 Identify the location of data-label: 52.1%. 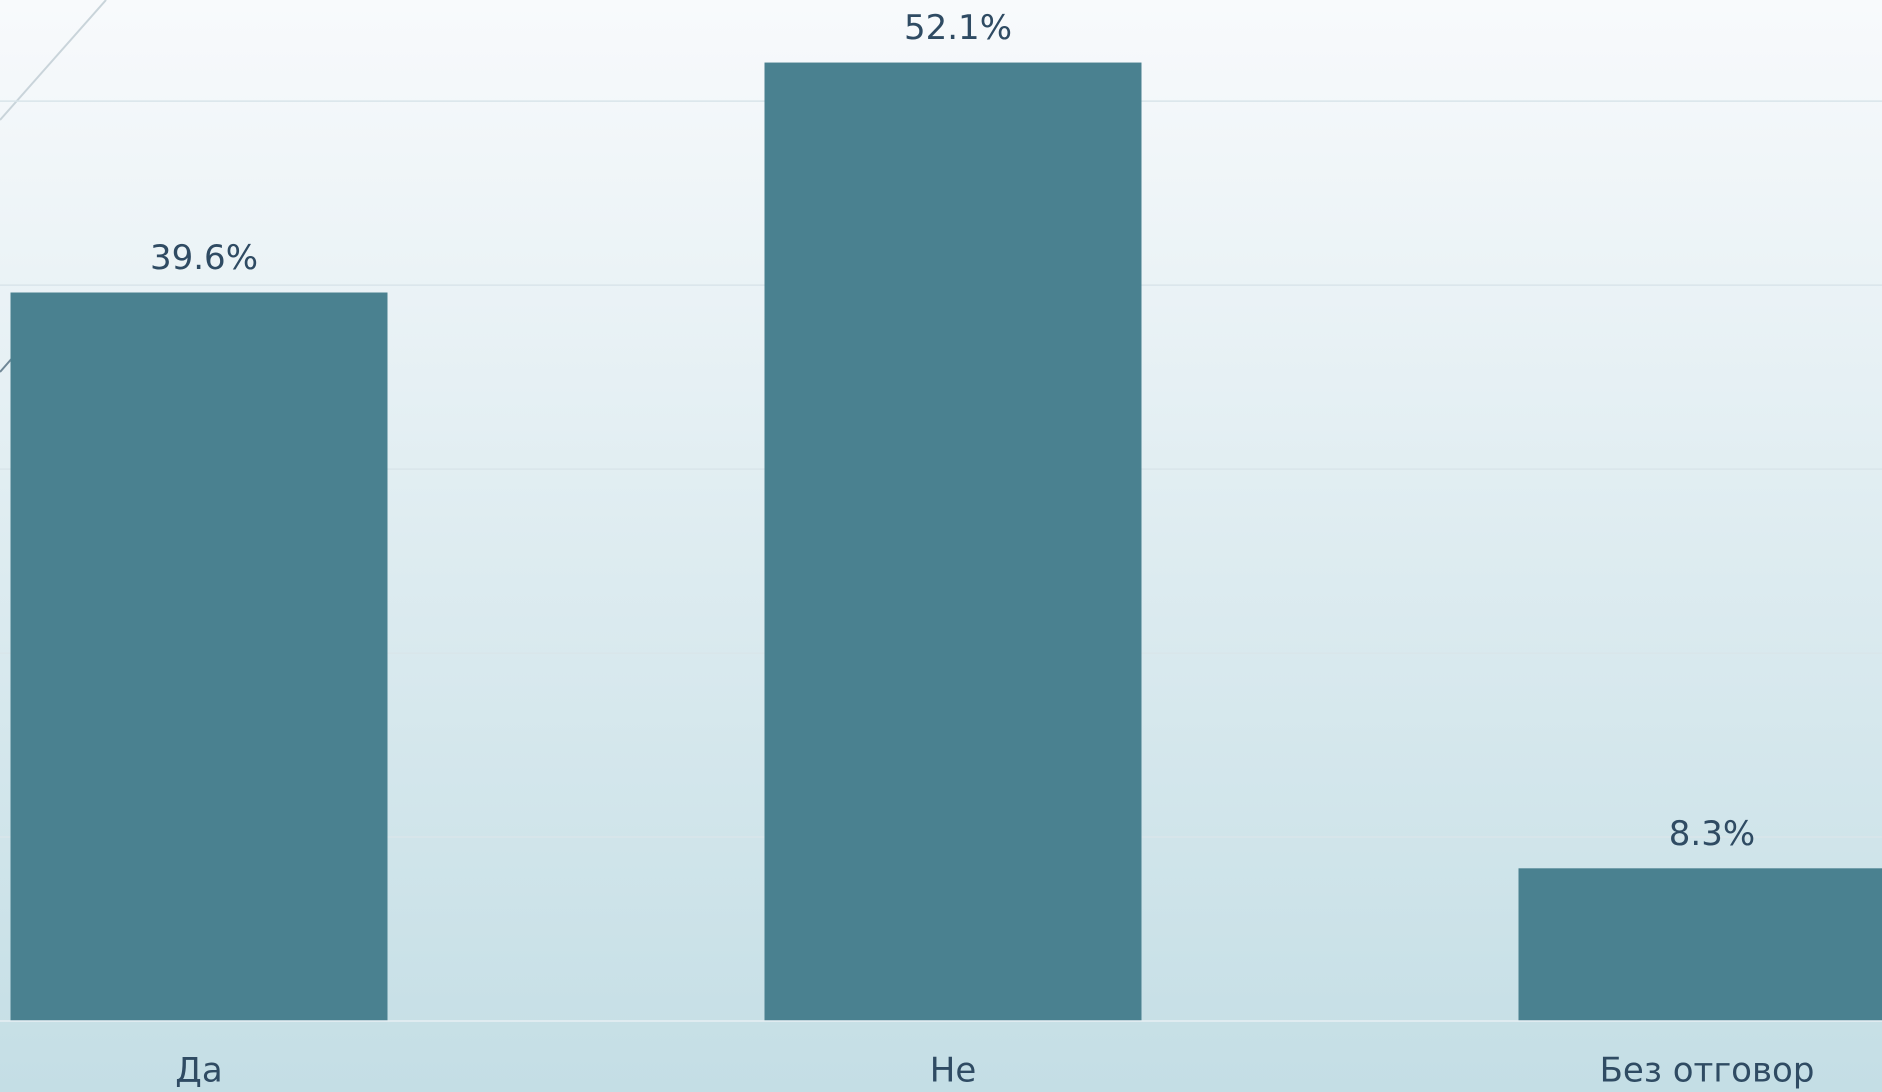
(958, 28).